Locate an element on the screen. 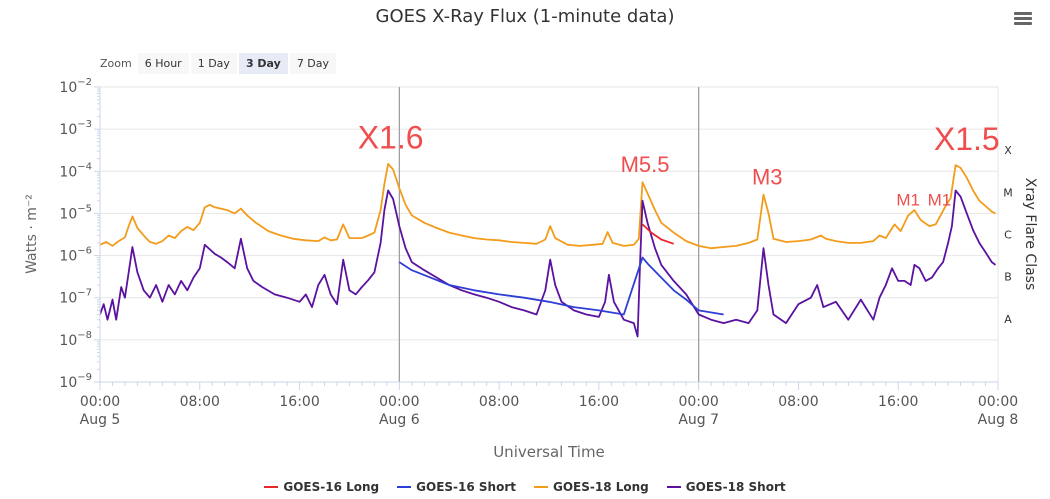 The height and width of the screenshot is (499, 1050). legend-item-goes-18-short: GOES-18 Short is located at coordinates (726, 487).